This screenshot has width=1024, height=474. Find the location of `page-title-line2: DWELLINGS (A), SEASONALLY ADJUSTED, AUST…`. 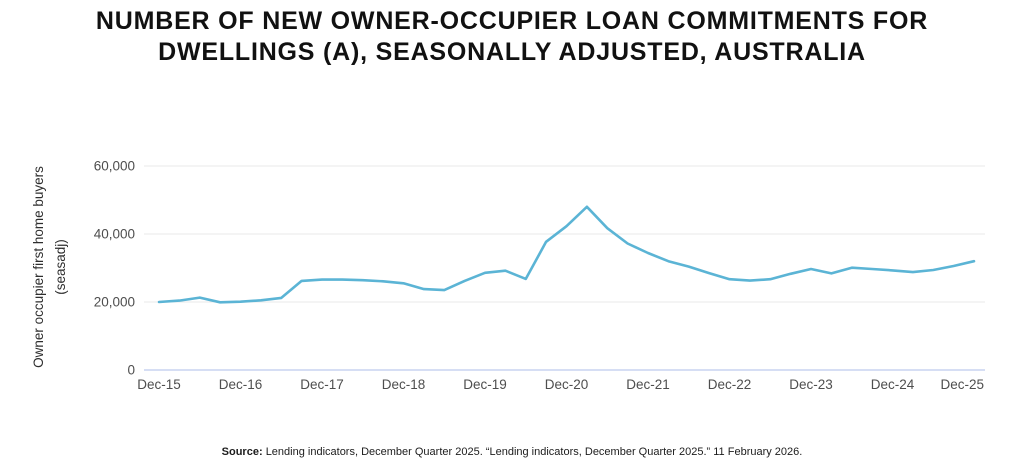

page-title-line2: DWELLINGS (A), SEASONALLY ADJUSTED, AUST… is located at coordinates (512, 52).